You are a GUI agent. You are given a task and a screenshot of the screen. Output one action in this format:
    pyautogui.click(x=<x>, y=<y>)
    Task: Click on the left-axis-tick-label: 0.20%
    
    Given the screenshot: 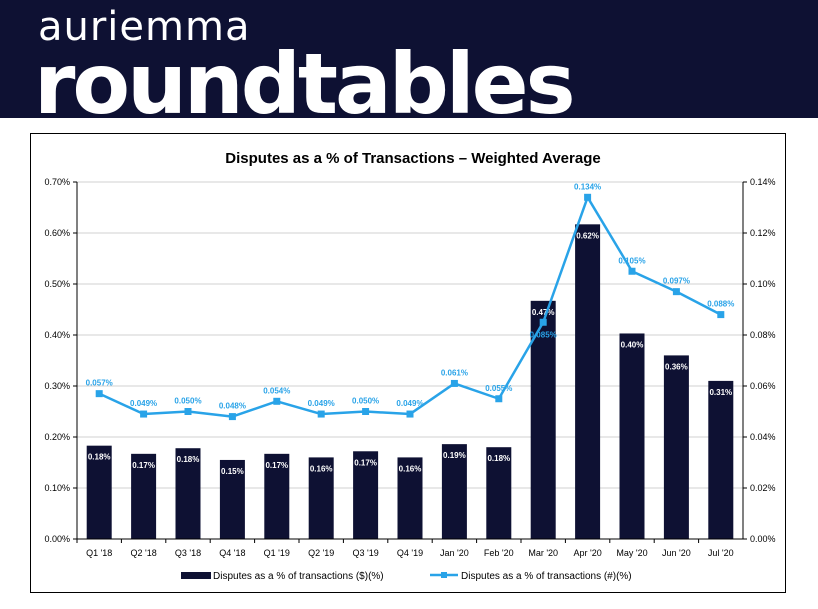 What is the action you would take?
    pyautogui.click(x=57, y=437)
    